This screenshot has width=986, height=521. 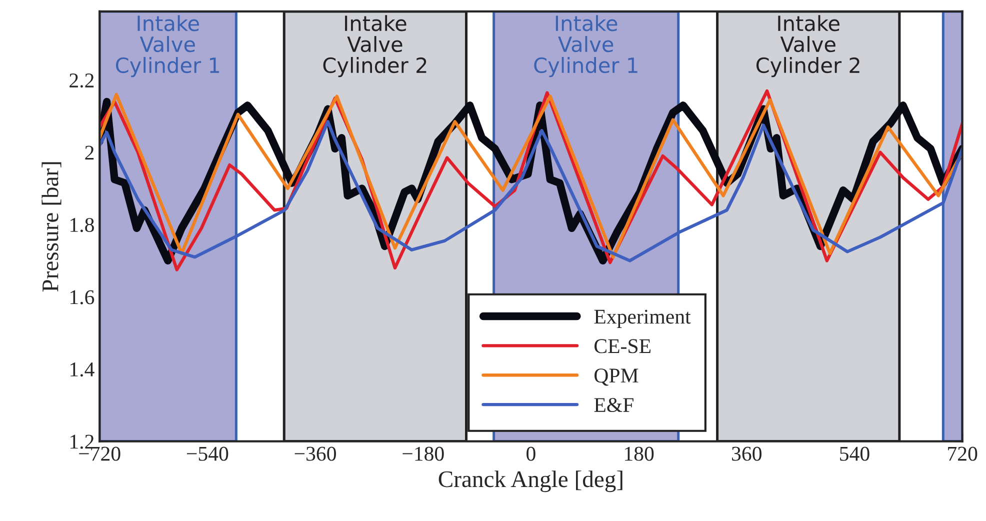 What do you see at coordinates (963, 453) in the screenshot?
I see `x-tick-label: 720` at bounding box center [963, 453].